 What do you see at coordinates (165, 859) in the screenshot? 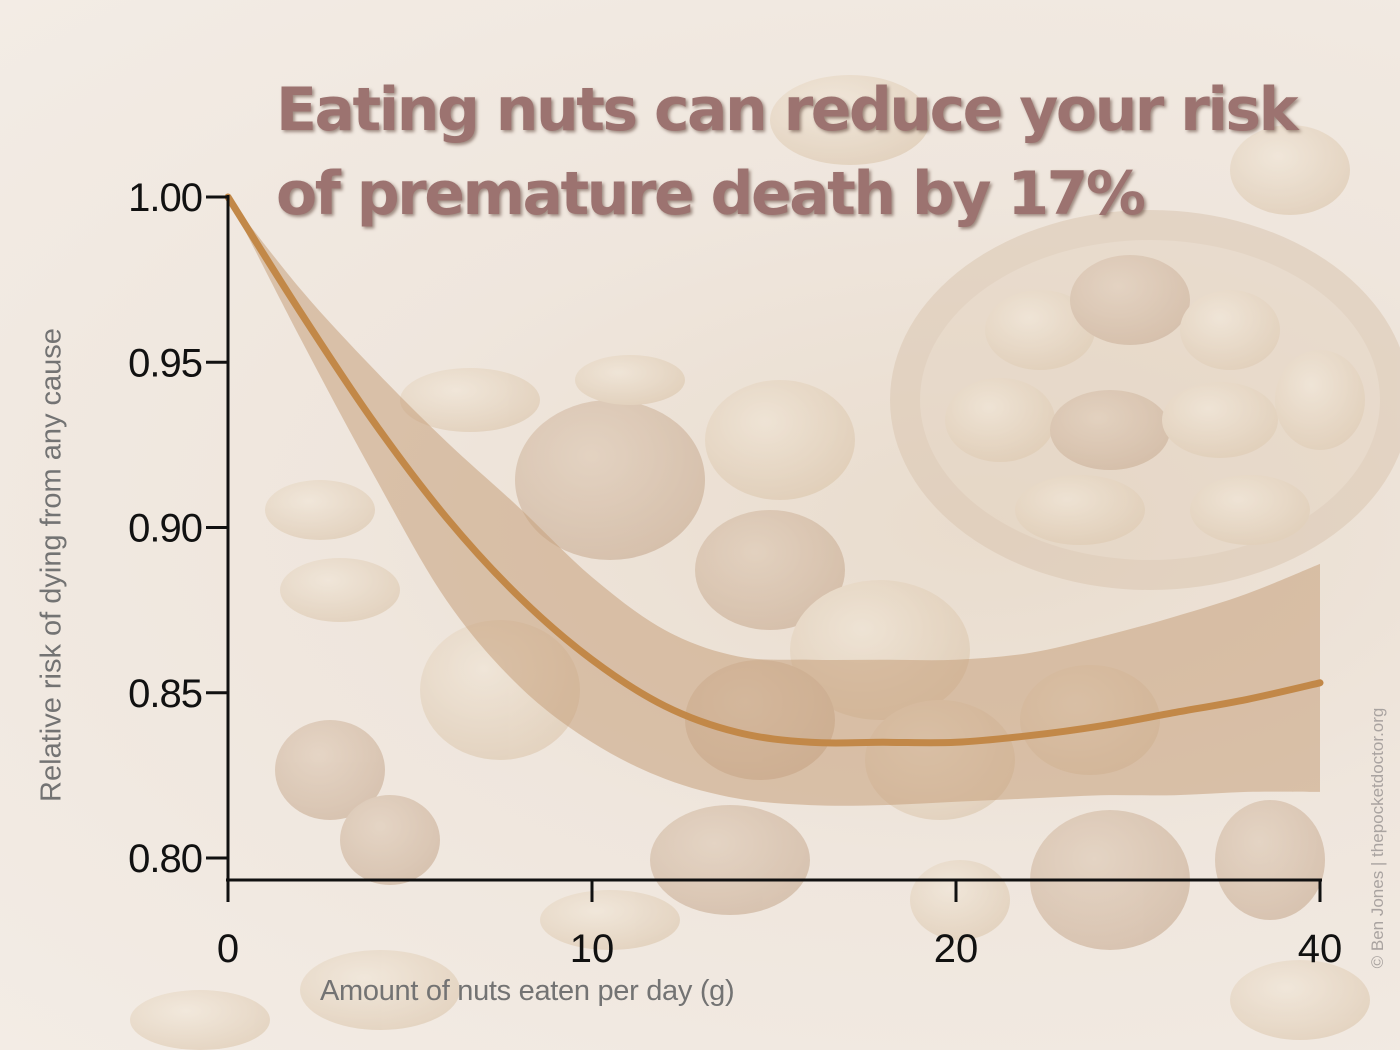
I see `y-tick-label: 0.80` at bounding box center [165, 859].